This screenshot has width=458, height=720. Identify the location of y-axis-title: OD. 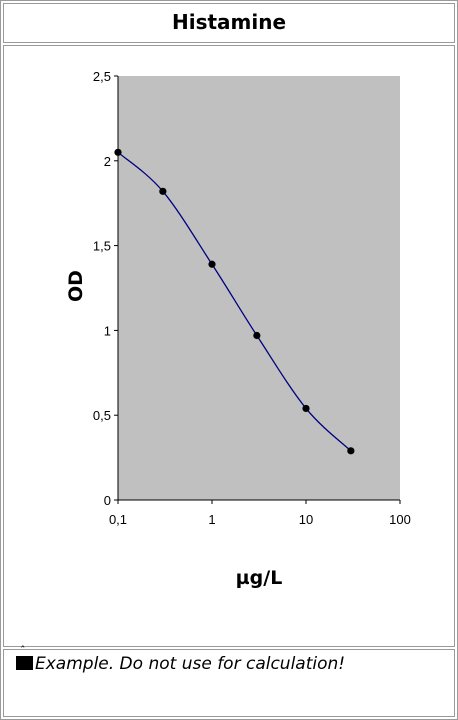
(76, 286).